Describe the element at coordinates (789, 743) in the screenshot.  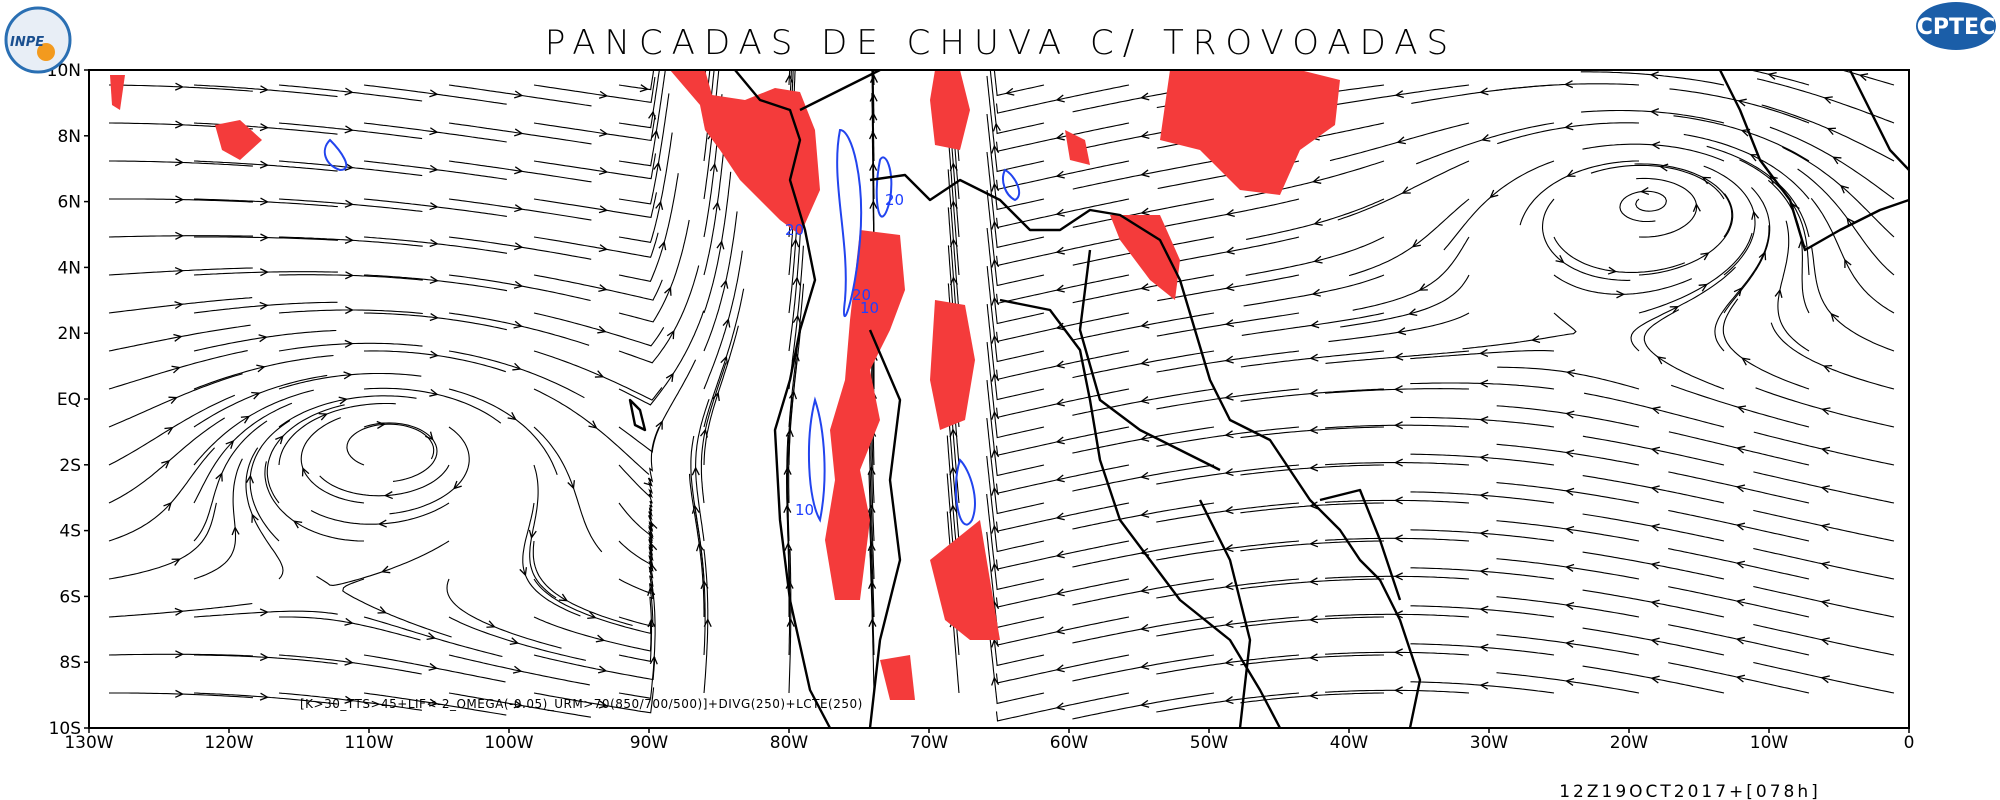
I see `lon-label: 80W` at that location.